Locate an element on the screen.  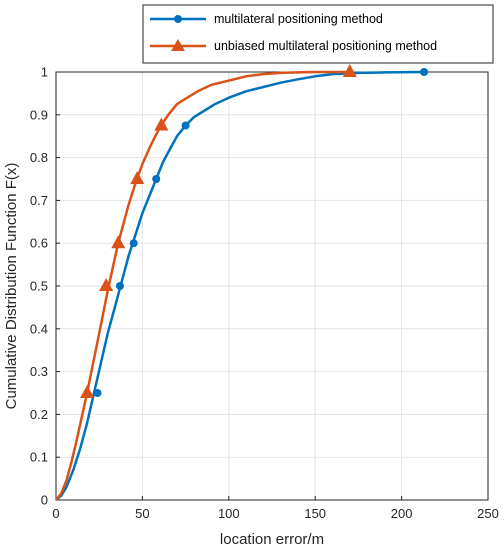
y-tick-label: 0.9 is located at coordinates (39, 114).